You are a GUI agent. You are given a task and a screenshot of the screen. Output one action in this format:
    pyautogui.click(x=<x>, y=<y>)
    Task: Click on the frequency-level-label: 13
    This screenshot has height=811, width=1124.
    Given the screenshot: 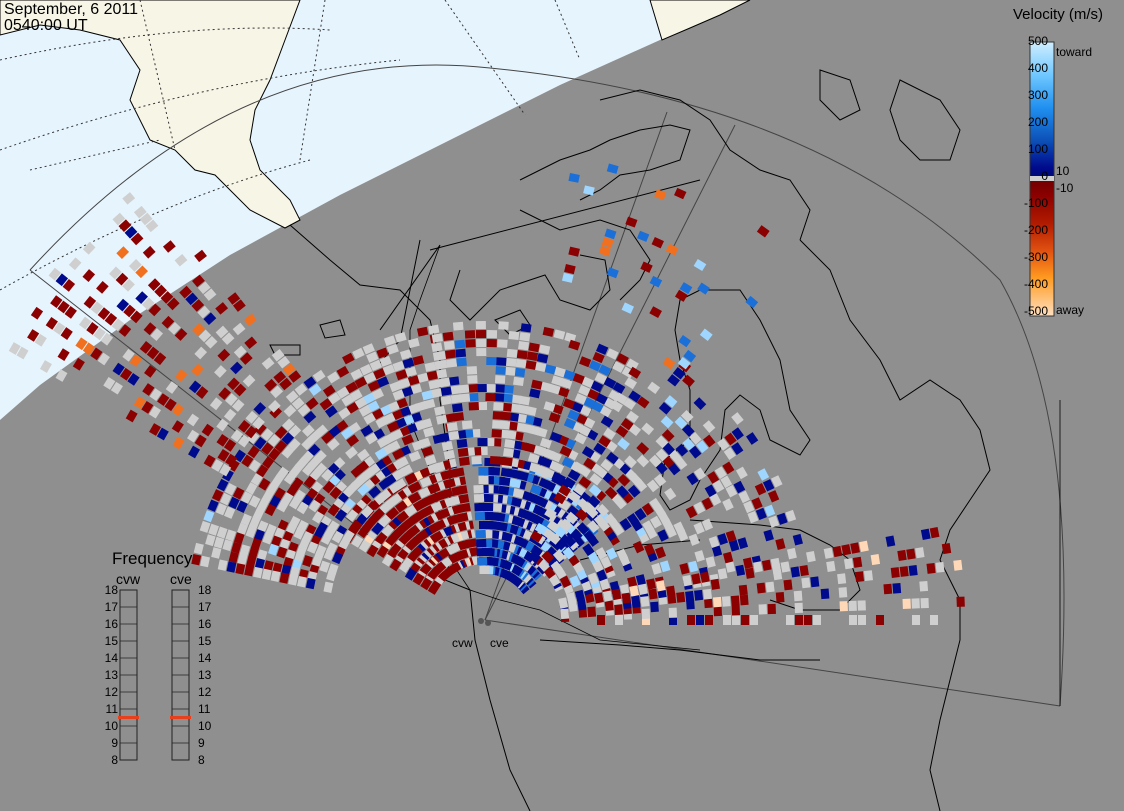 What is the action you would take?
    pyautogui.click(x=111, y=675)
    